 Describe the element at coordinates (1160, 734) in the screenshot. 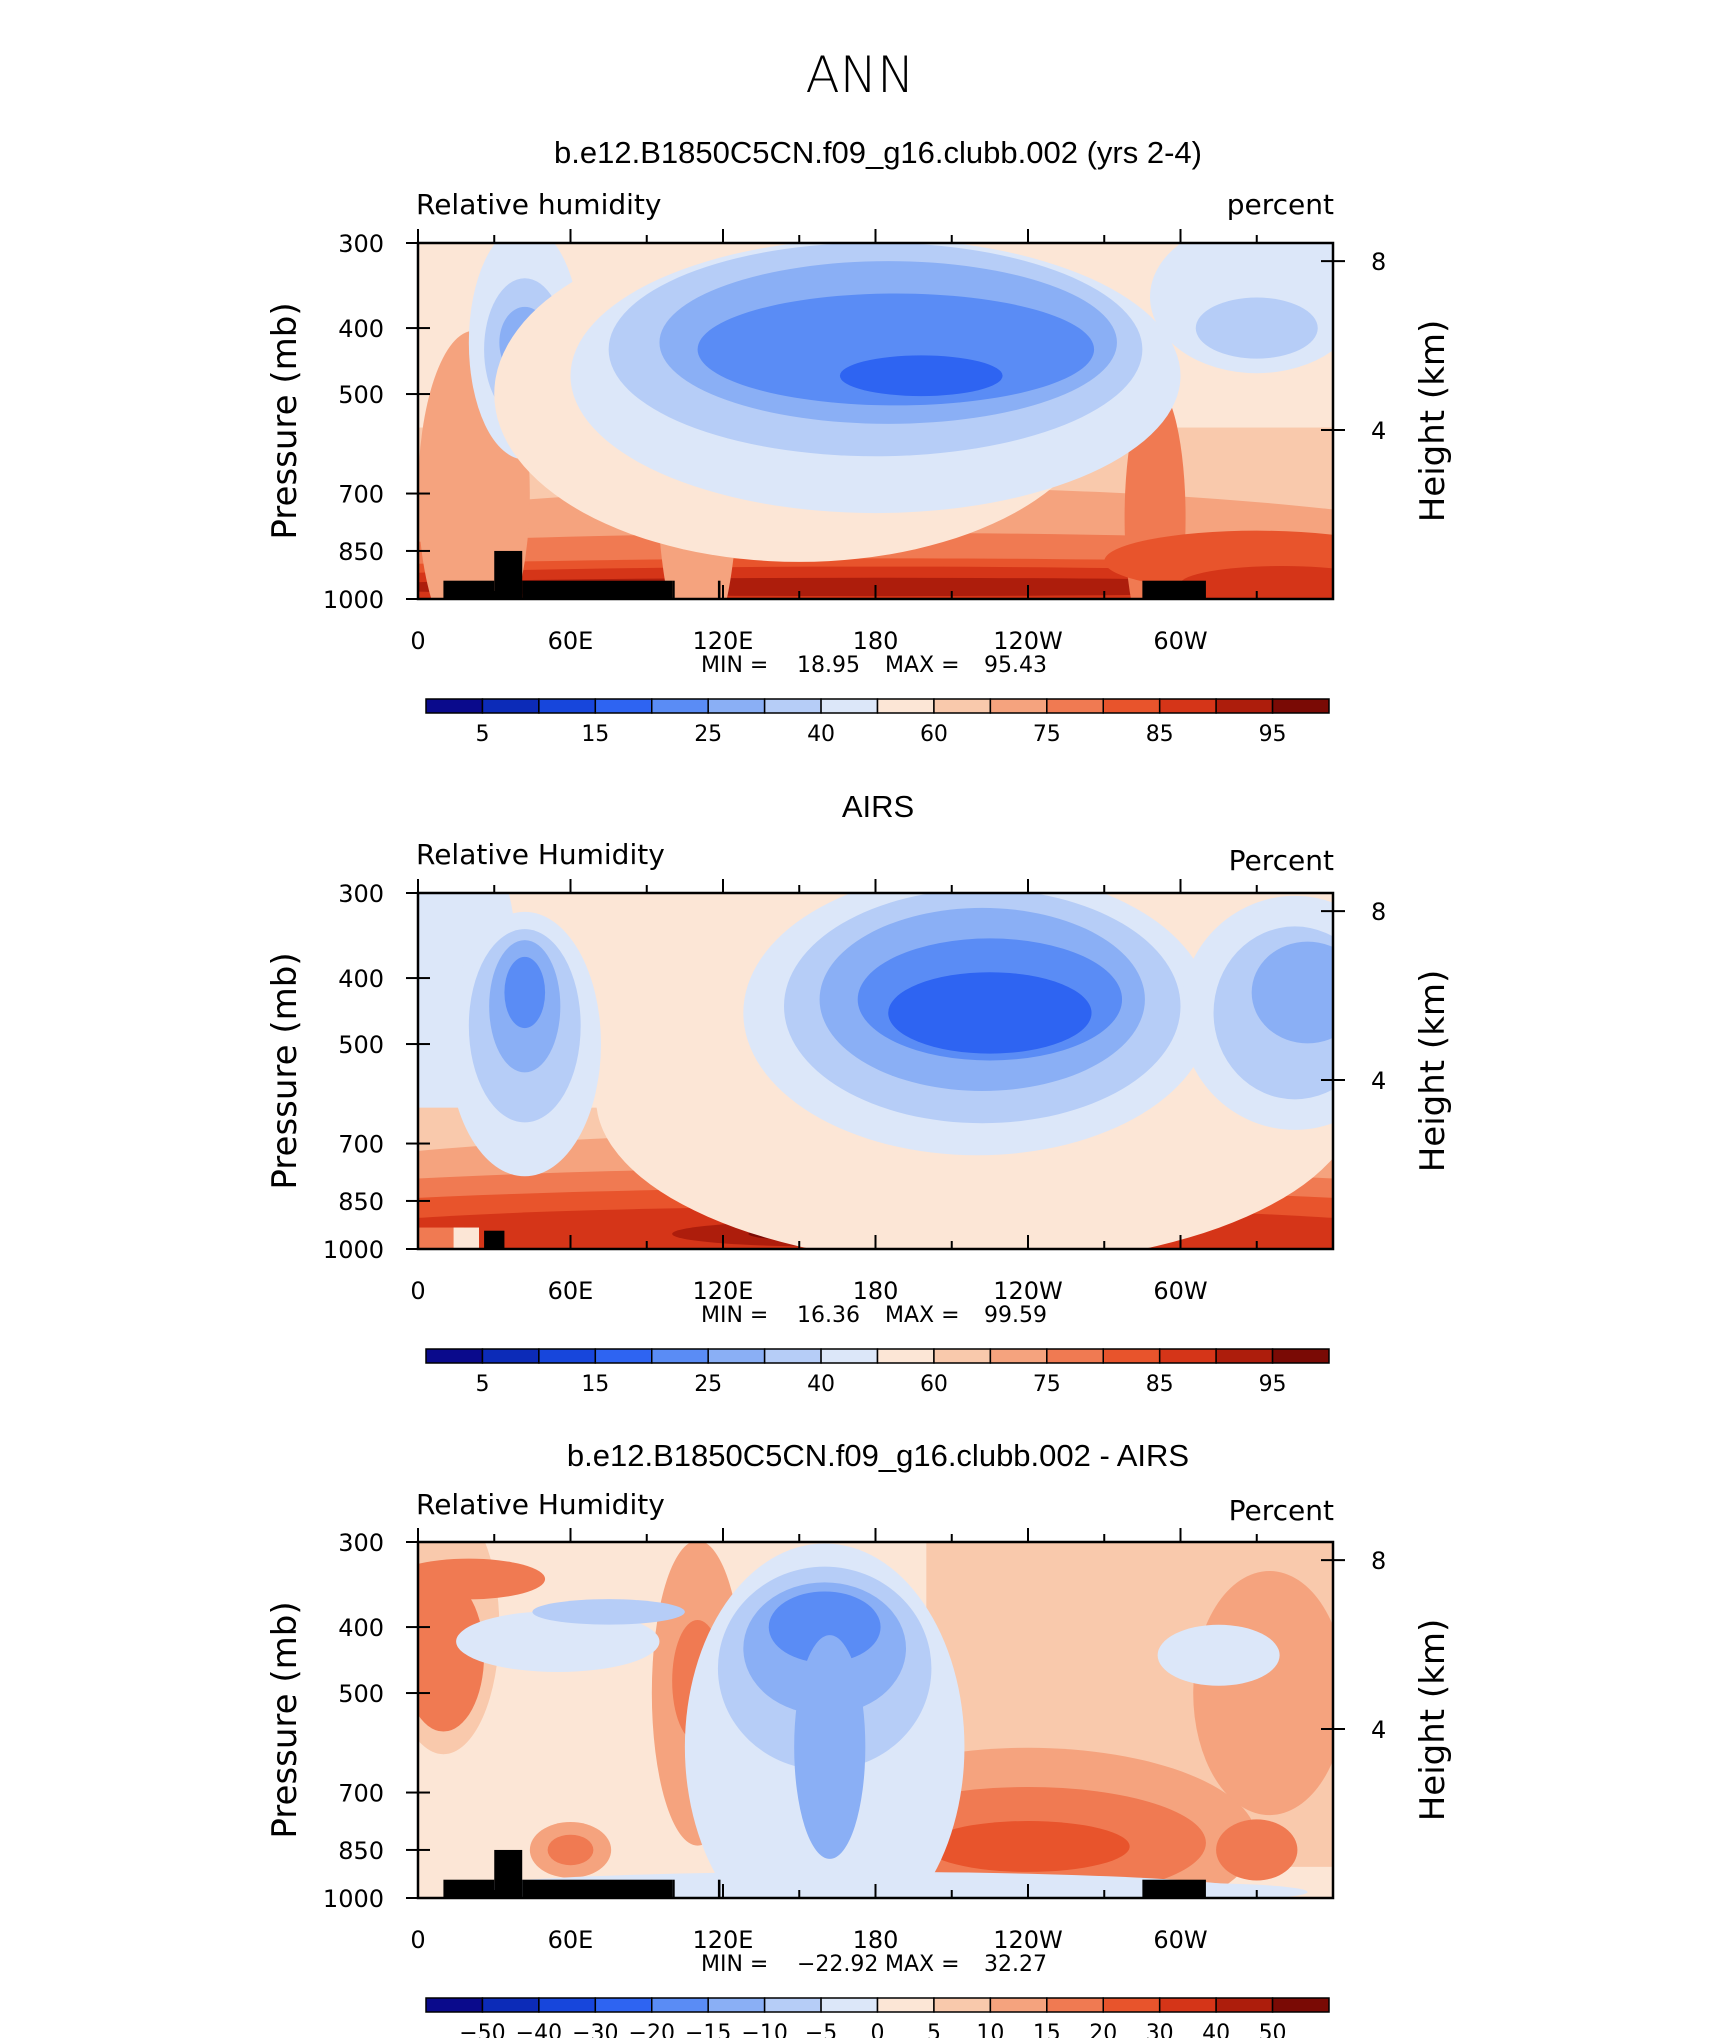

I see `colorbar-label: 85` at that location.